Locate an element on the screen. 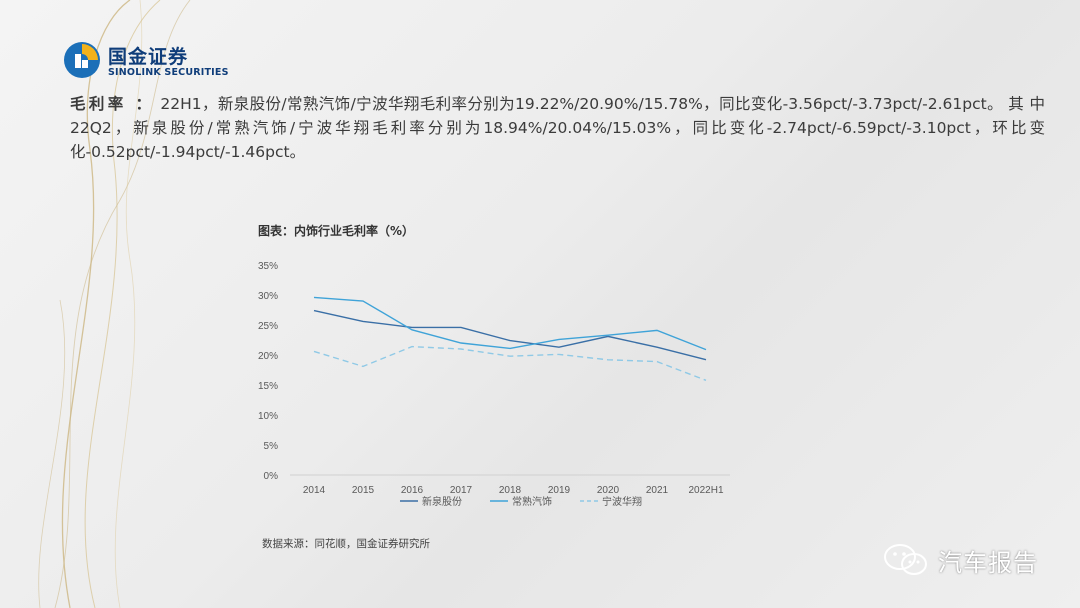  x-tick-label: 2022H1 is located at coordinates (705, 490).